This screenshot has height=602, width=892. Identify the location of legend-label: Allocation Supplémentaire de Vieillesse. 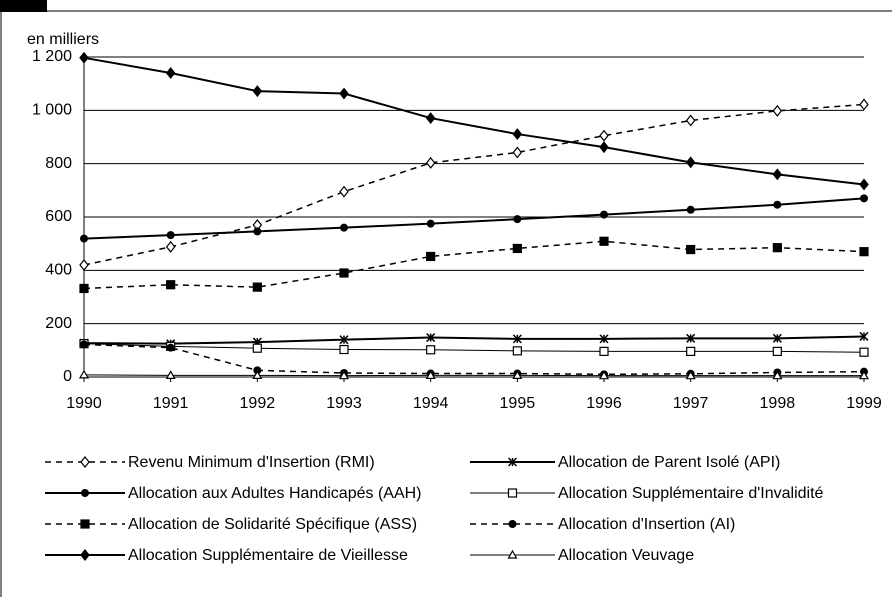
(268, 555).